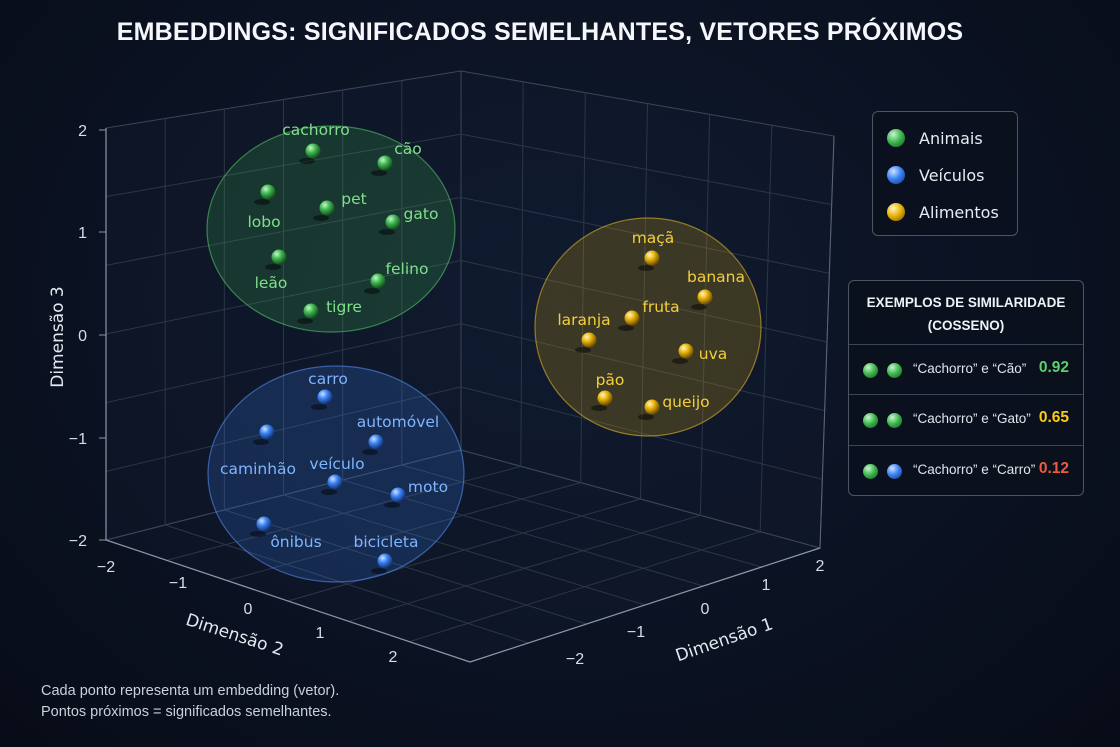 This screenshot has height=747, width=1120. What do you see at coordinates (943, 212) in the screenshot?
I see `legend-item-alimentos: Alimentos` at bounding box center [943, 212].